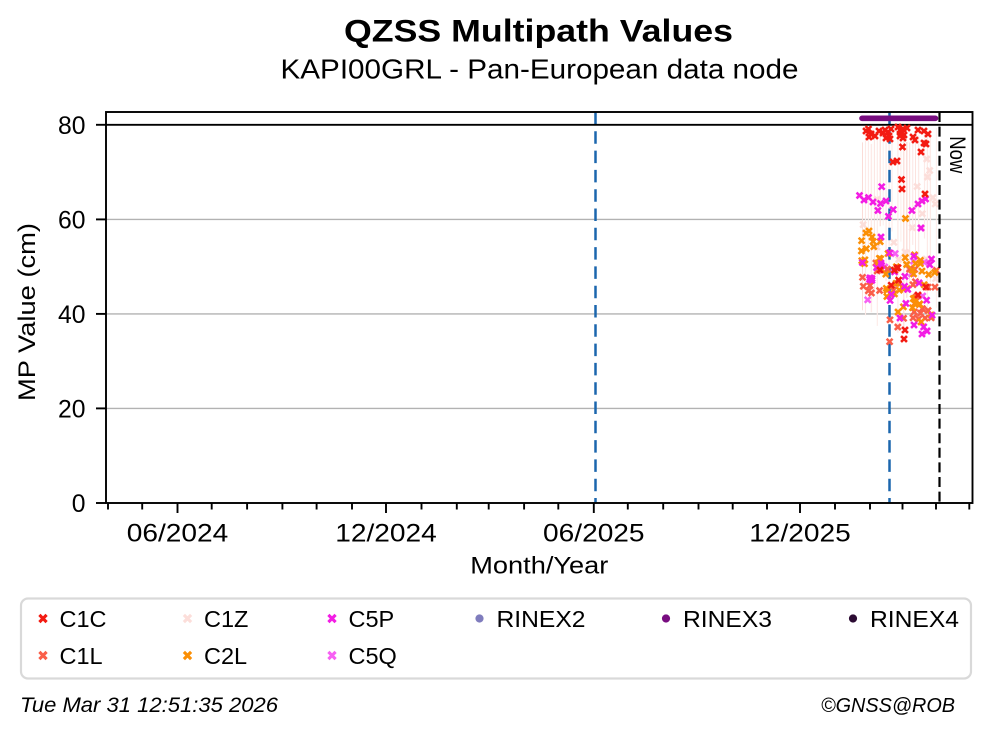  Describe the element at coordinates (538, 31) in the screenshot. I see `svg-text: QZSS Multipath Values` at that location.